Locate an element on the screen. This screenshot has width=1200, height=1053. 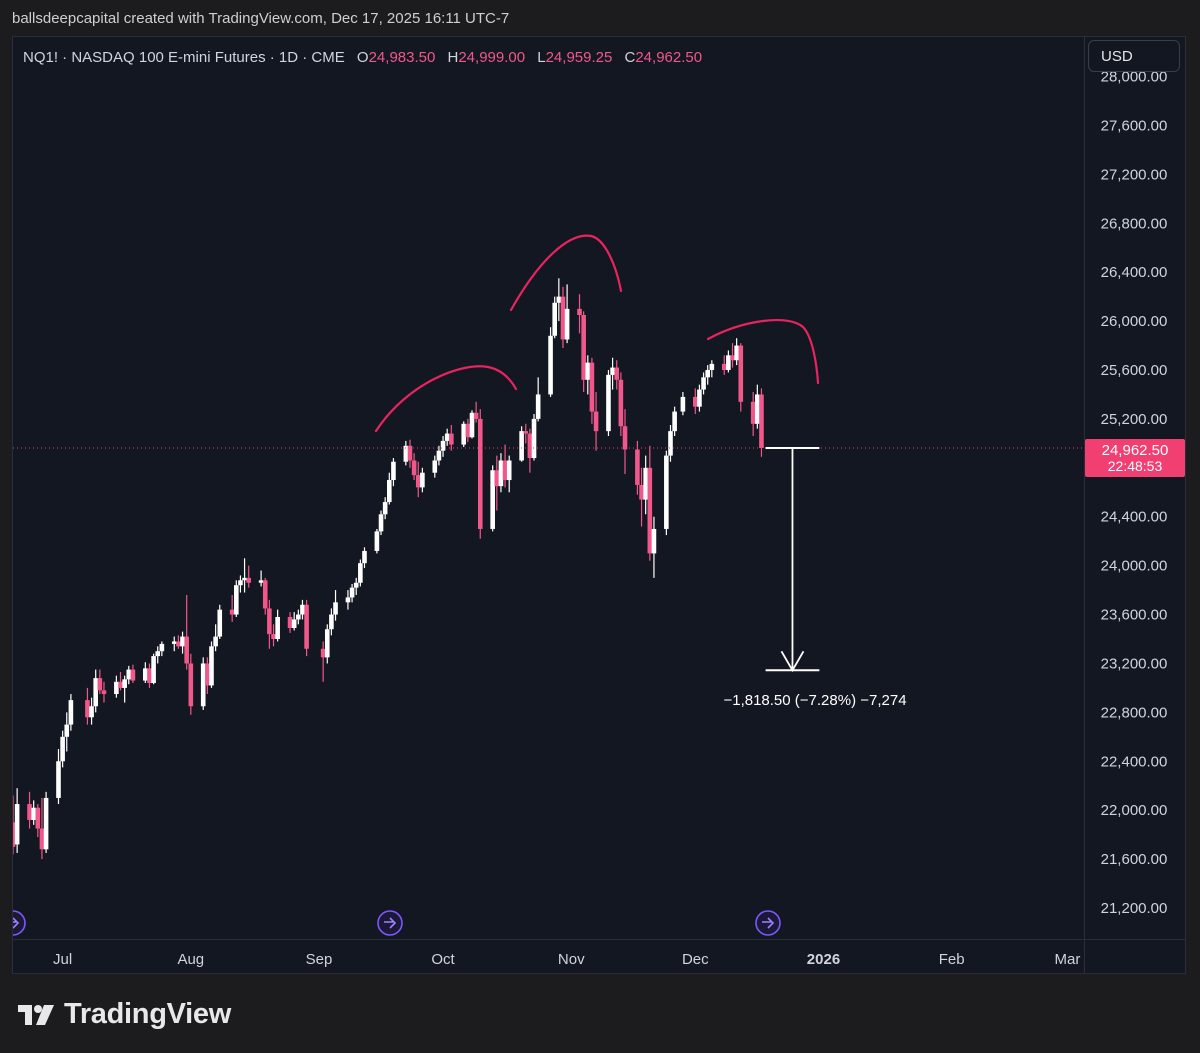
events is located at coordinates (397, 923).